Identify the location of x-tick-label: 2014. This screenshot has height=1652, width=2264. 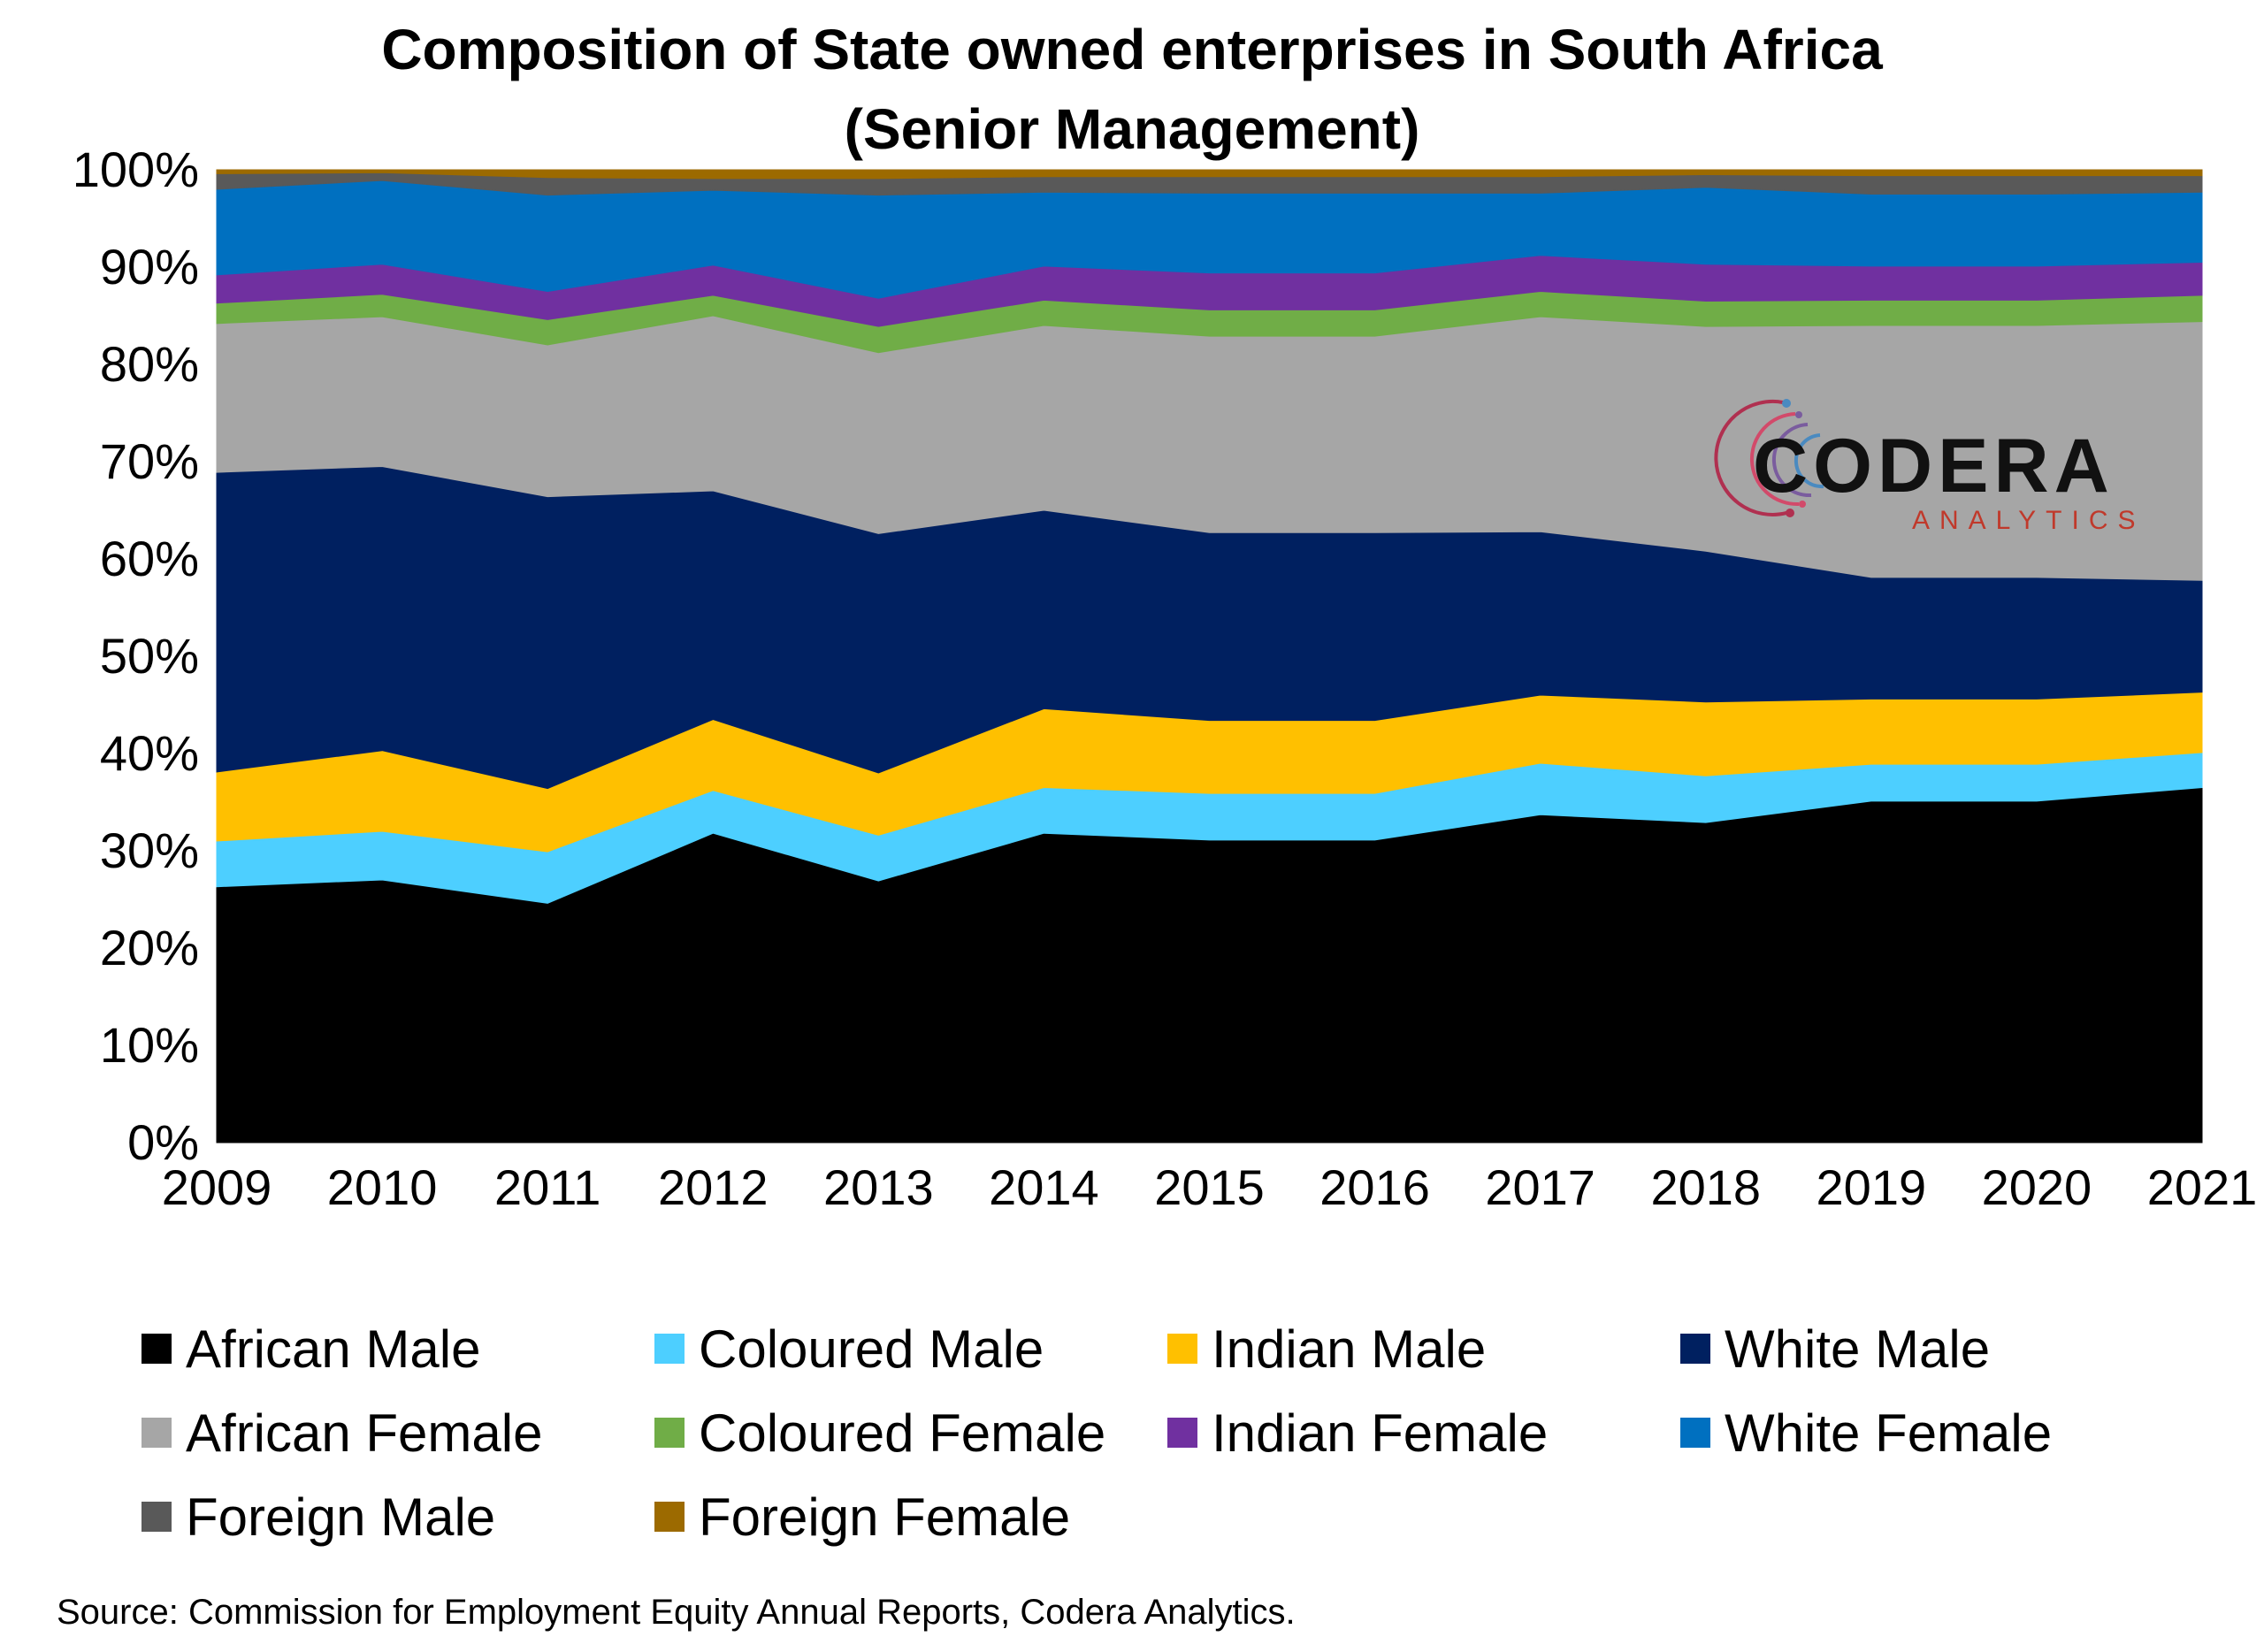
(1044, 1187).